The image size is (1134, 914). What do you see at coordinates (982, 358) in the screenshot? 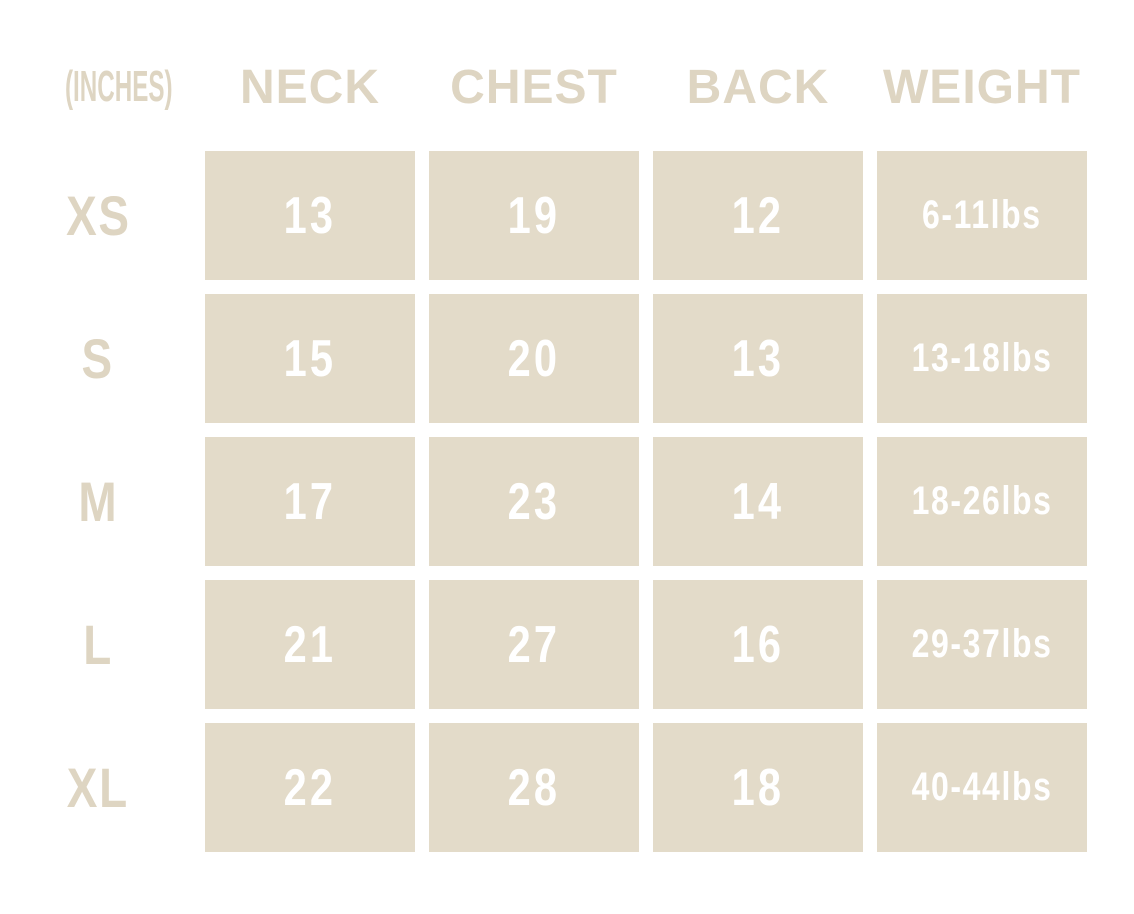
I see `cell-s-weight: 13-18lbs` at bounding box center [982, 358].